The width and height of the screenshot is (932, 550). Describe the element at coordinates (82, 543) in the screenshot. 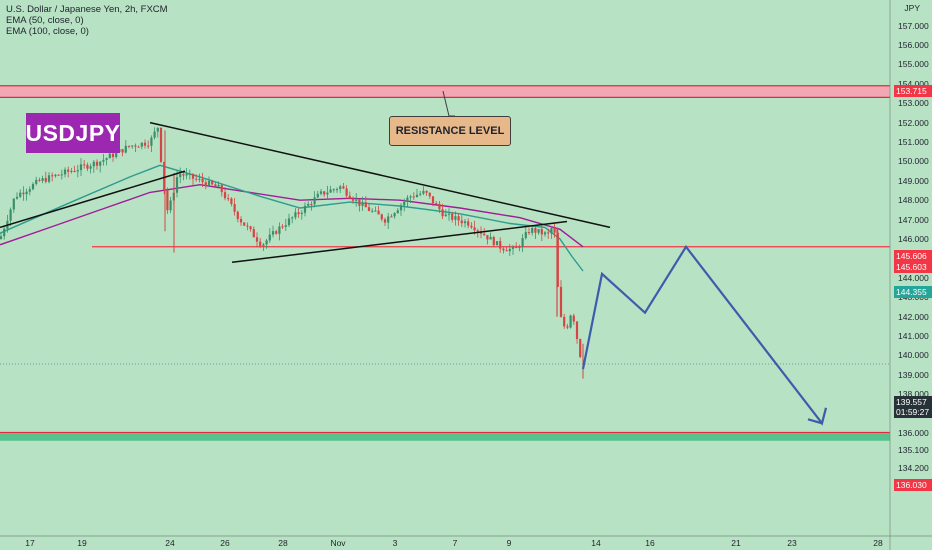

I see `time-tick-label: 19` at that location.